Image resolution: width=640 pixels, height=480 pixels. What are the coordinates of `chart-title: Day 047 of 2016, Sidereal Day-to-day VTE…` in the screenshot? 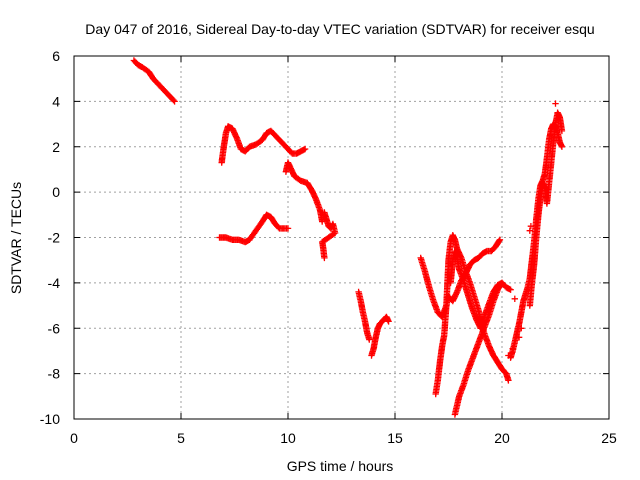 It's located at (339, 29).